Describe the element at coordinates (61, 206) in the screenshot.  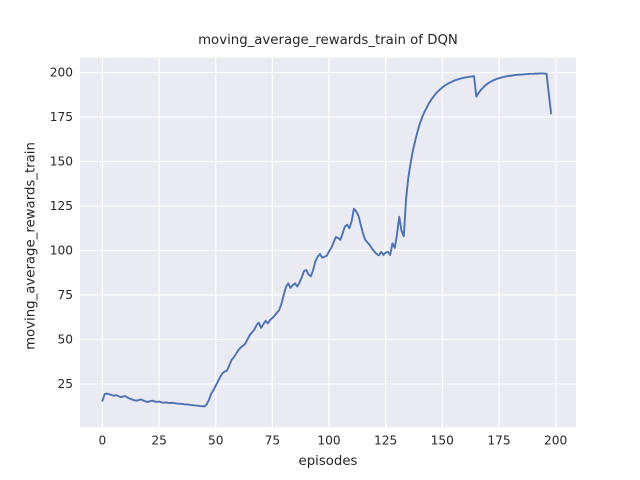
I see `y-tick-label: 125` at that location.